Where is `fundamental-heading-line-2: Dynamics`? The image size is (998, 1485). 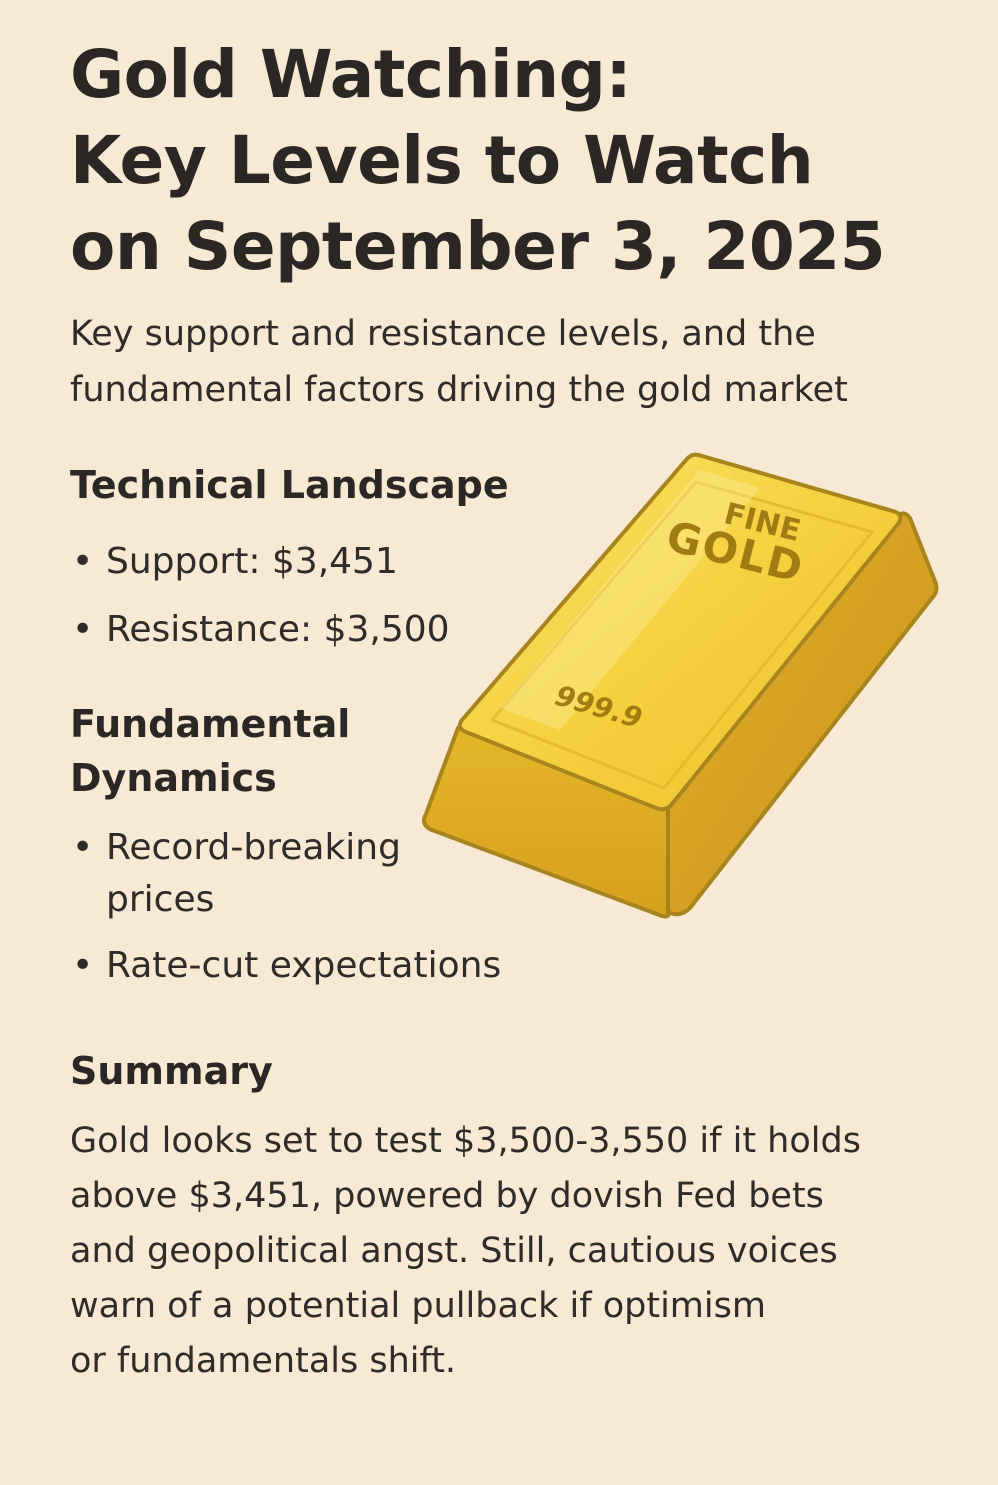
fundamental-heading-line-2: Dynamics is located at coordinates (173, 778).